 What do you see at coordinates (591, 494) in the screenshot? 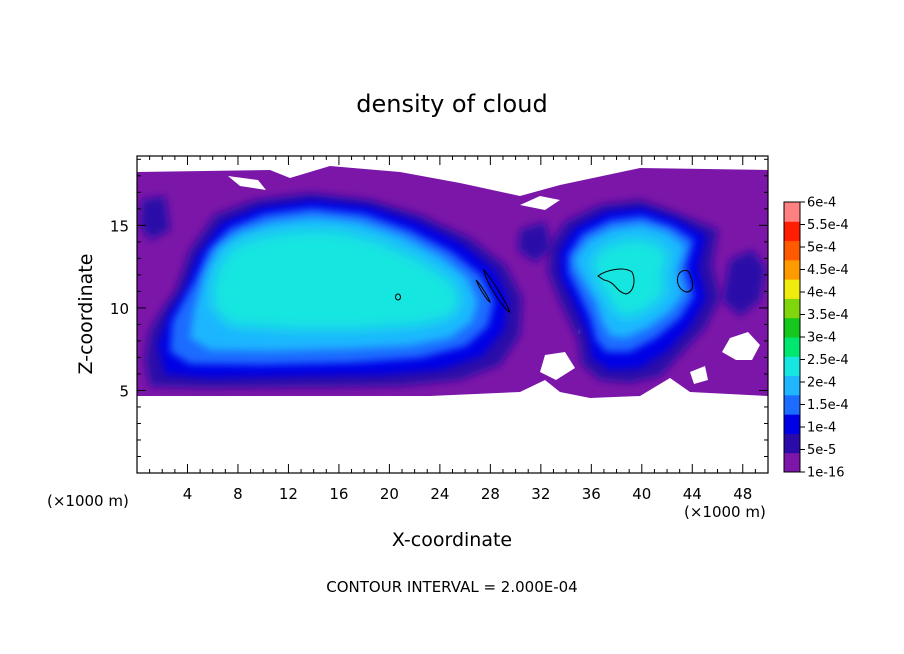
I see `x-tick-label: 36` at bounding box center [591, 494].